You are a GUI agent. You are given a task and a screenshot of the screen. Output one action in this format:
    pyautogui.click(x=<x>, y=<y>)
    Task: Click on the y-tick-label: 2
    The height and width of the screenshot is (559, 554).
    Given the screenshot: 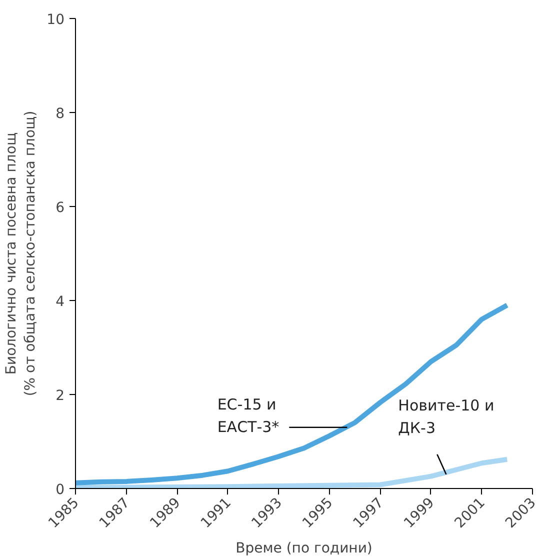 What is the action you would take?
    pyautogui.click(x=60, y=396)
    